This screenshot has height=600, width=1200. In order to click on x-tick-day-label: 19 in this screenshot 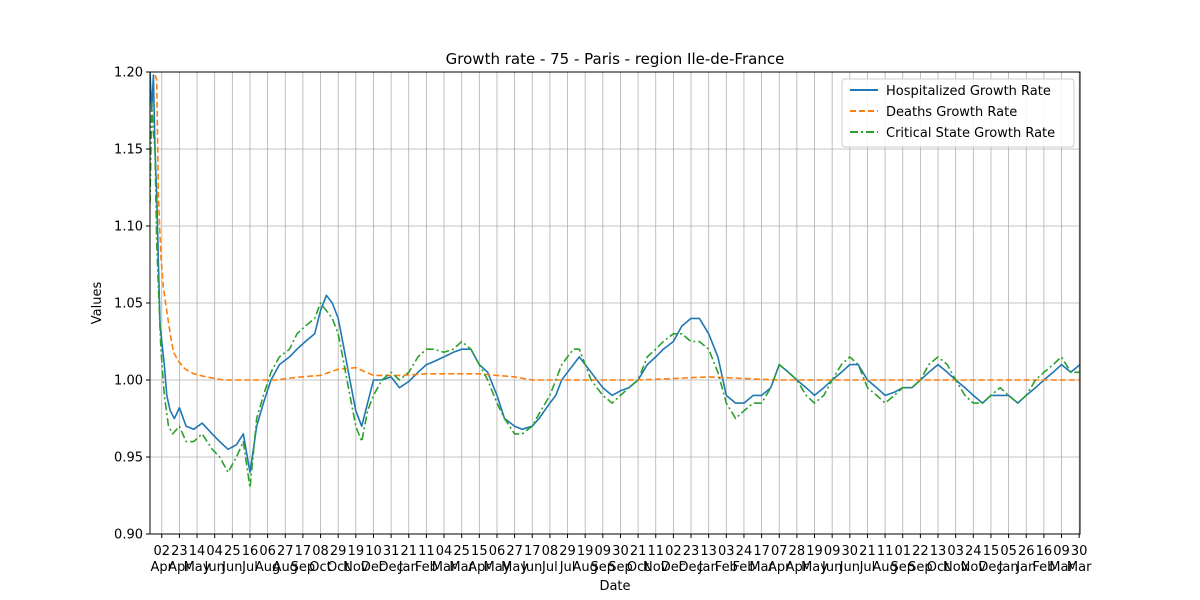, I will do `click(356, 551)`.